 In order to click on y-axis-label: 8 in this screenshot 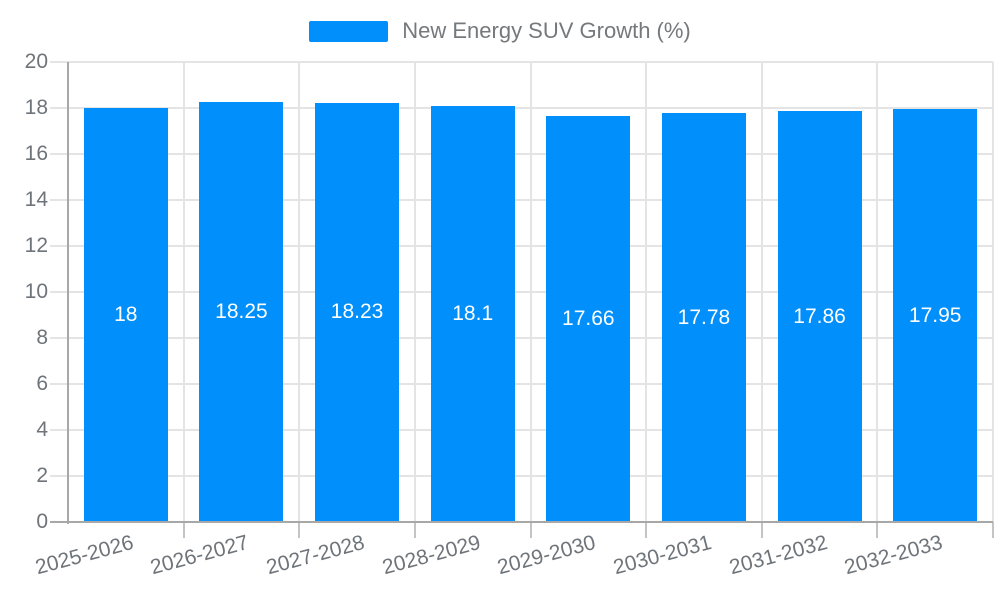, I will do `click(42, 337)`.